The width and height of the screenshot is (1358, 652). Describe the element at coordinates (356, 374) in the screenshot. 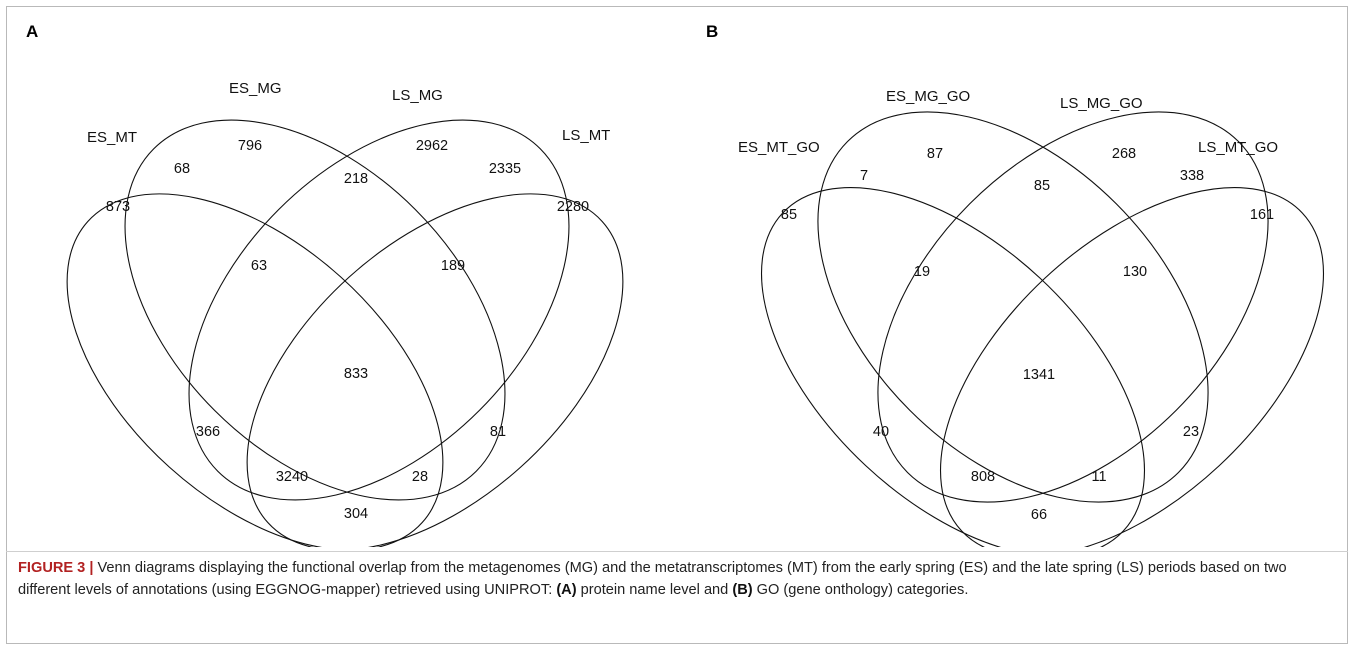

I see `region-count: 833` at that location.